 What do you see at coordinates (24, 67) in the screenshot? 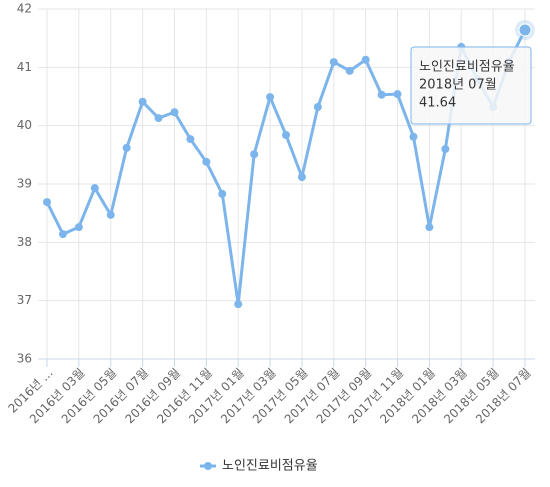
I see `y-tick-label: 41` at bounding box center [24, 67].